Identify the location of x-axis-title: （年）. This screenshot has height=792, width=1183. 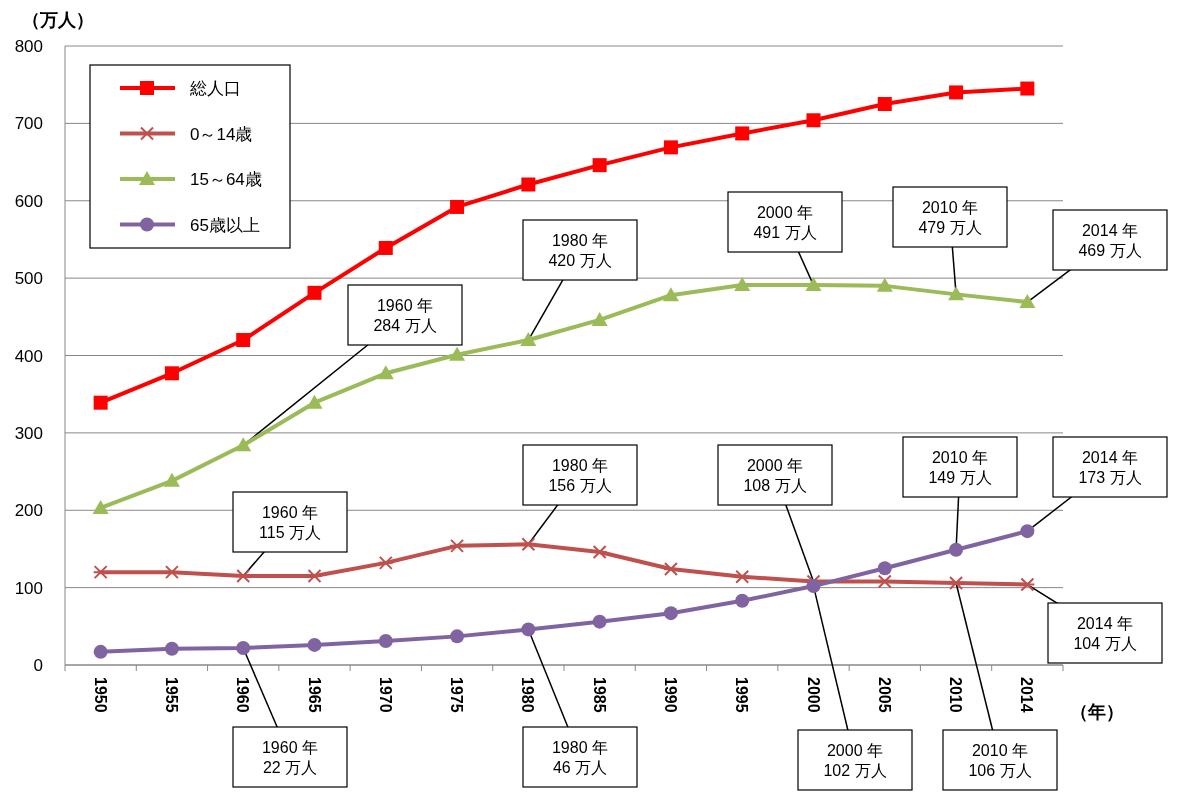
(1097, 712).